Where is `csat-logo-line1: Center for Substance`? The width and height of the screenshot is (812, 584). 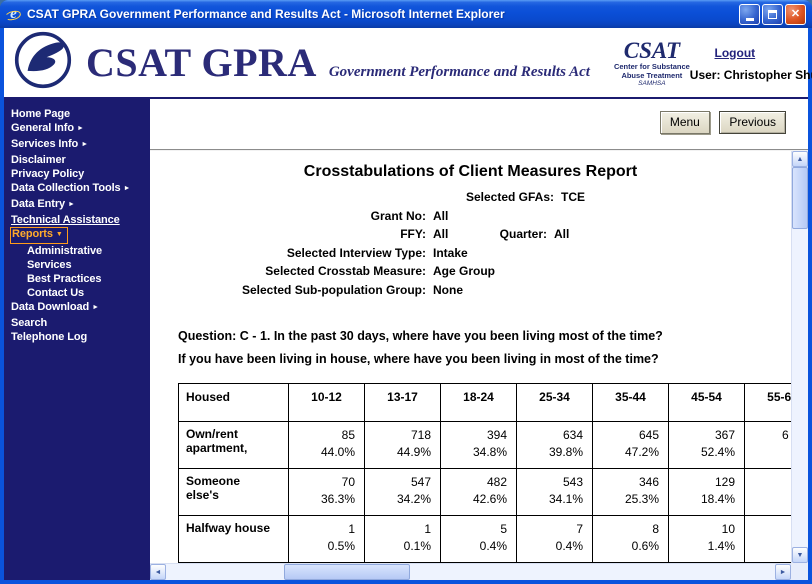
csat-logo-line1: Center for Substance is located at coordinates (651, 67).